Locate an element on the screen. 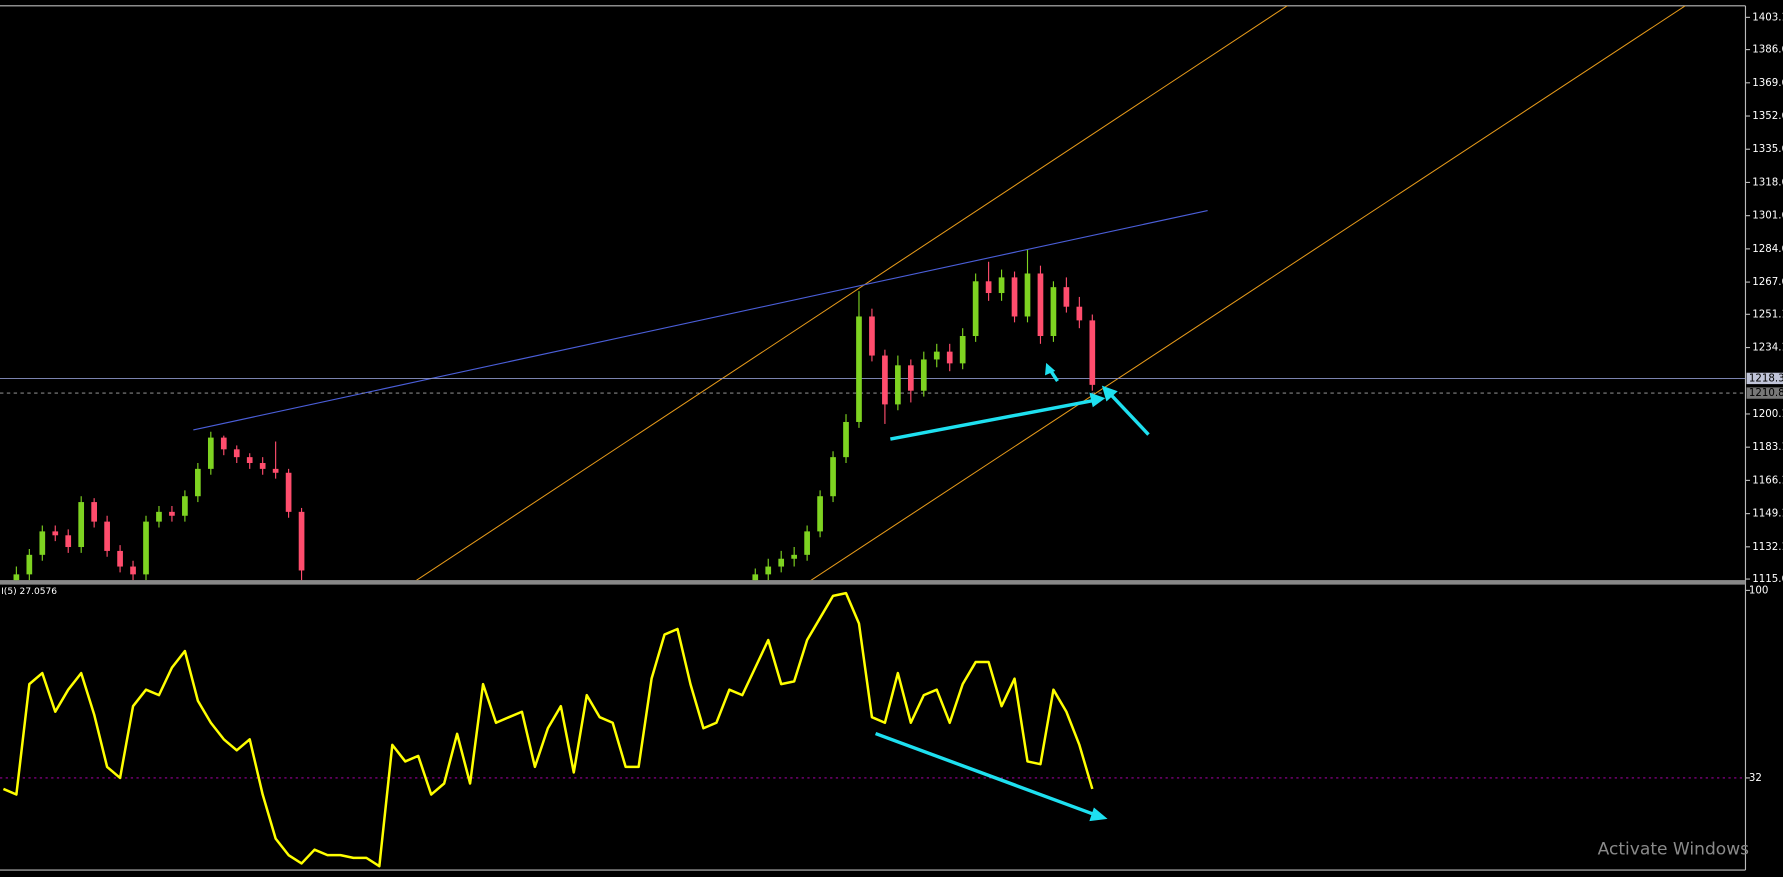  y-tick-label: 1335.6 is located at coordinates (1767, 149).